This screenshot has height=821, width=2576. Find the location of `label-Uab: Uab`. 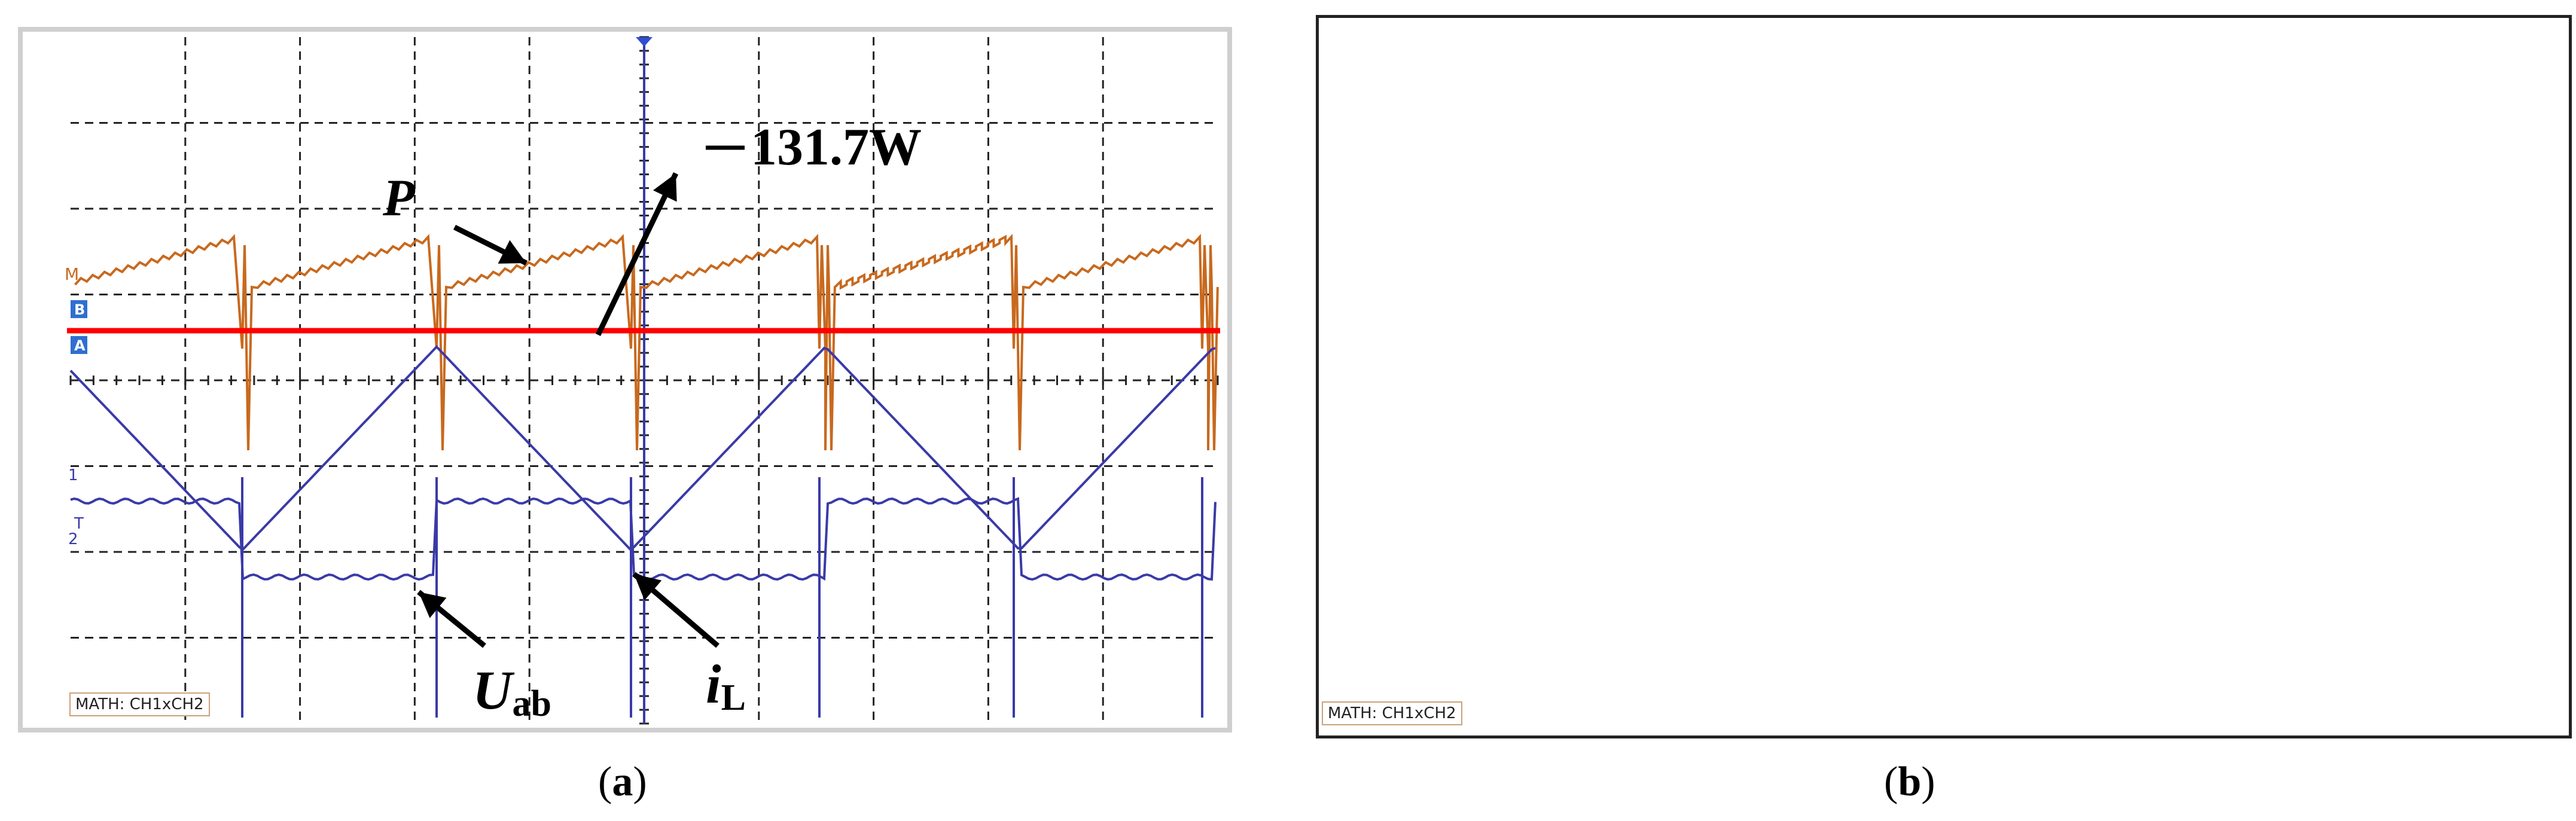

label-Uab: Uab is located at coordinates (512, 692).